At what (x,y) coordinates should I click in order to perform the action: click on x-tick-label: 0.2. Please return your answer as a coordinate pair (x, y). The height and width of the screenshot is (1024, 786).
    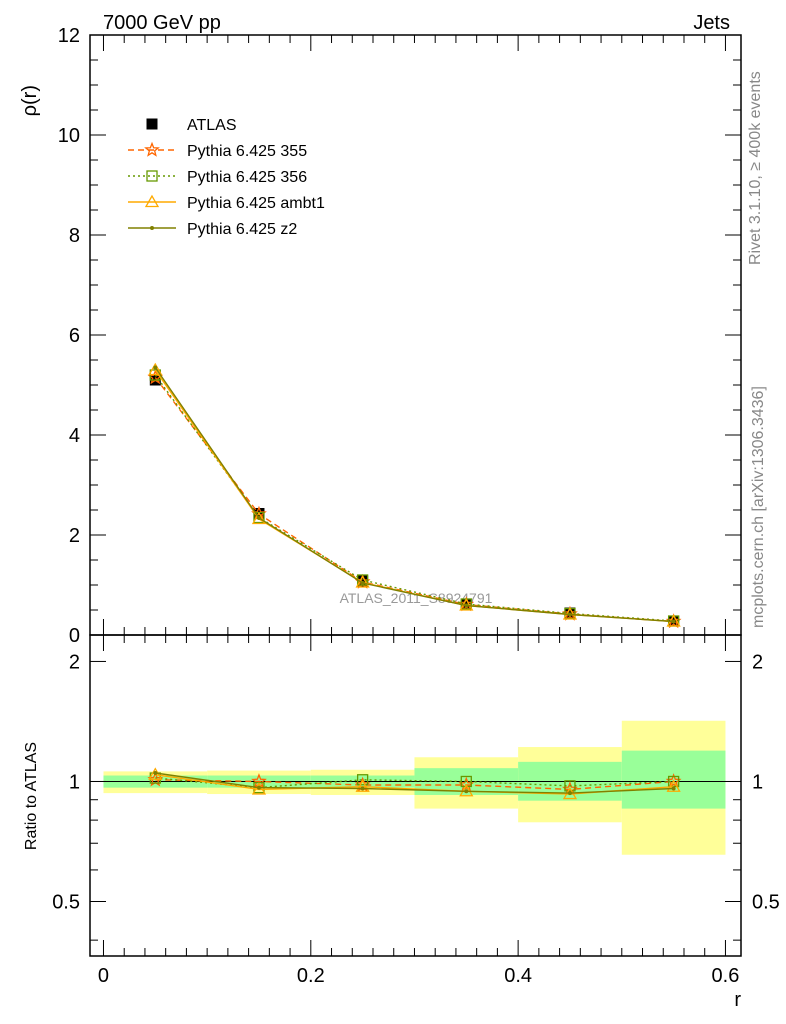
    Looking at the image, I should click on (311, 976).